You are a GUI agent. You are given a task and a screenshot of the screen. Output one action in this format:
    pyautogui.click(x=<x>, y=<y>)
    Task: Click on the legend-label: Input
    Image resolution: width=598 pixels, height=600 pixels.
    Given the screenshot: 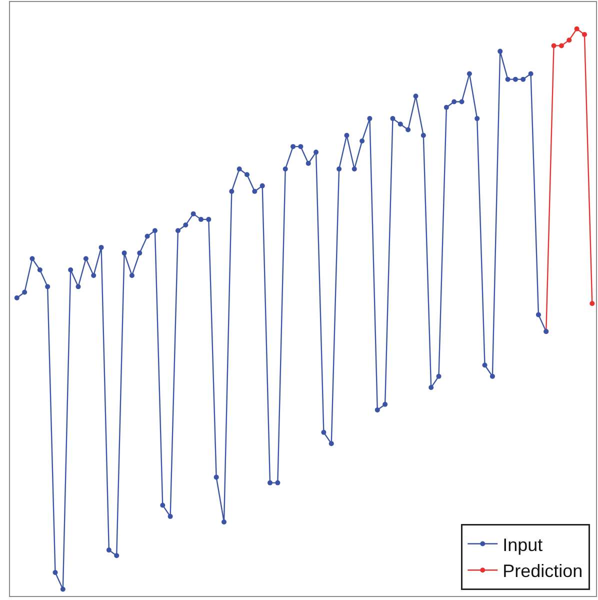 What is the action you would take?
    pyautogui.click(x=522, y=544)
    